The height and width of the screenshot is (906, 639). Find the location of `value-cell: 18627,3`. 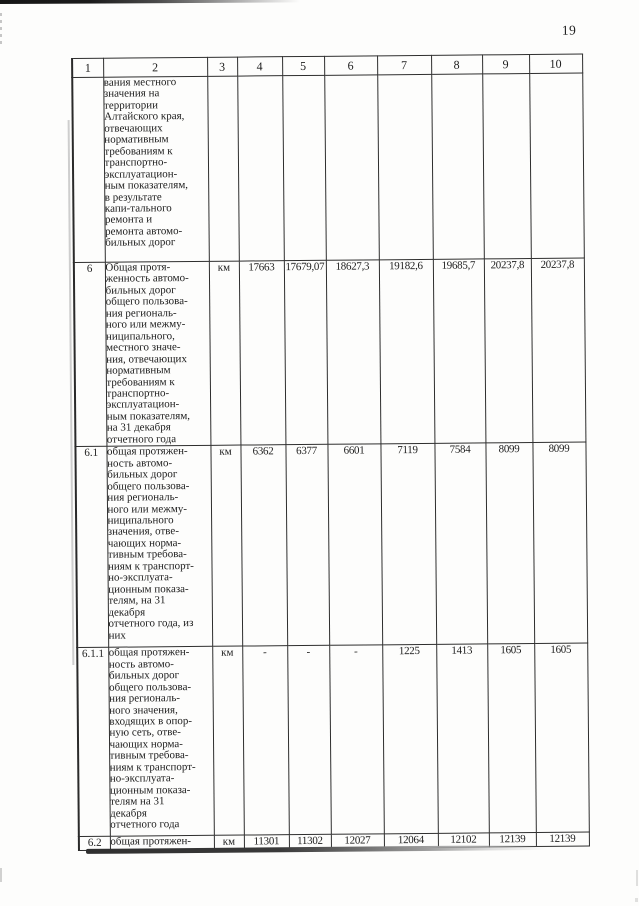

value-cell: 18627,3 is located at coordinates (353, 352).